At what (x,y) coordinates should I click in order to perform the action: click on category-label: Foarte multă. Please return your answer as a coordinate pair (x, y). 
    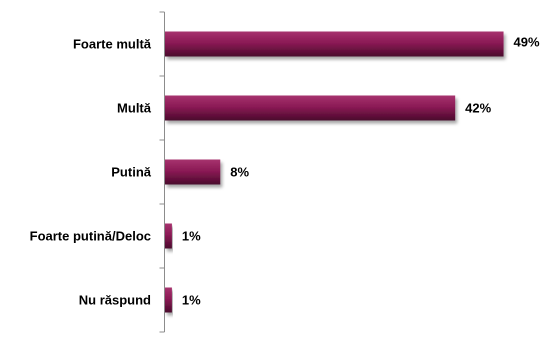
    Looking at the image, I should click on (112, 44).